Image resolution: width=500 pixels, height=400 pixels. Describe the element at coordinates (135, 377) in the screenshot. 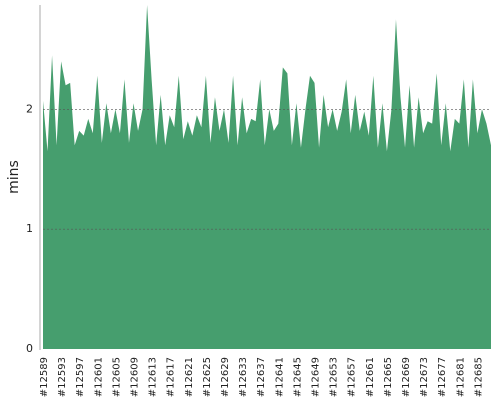

I see `x-tick-label: #12609` at that location.